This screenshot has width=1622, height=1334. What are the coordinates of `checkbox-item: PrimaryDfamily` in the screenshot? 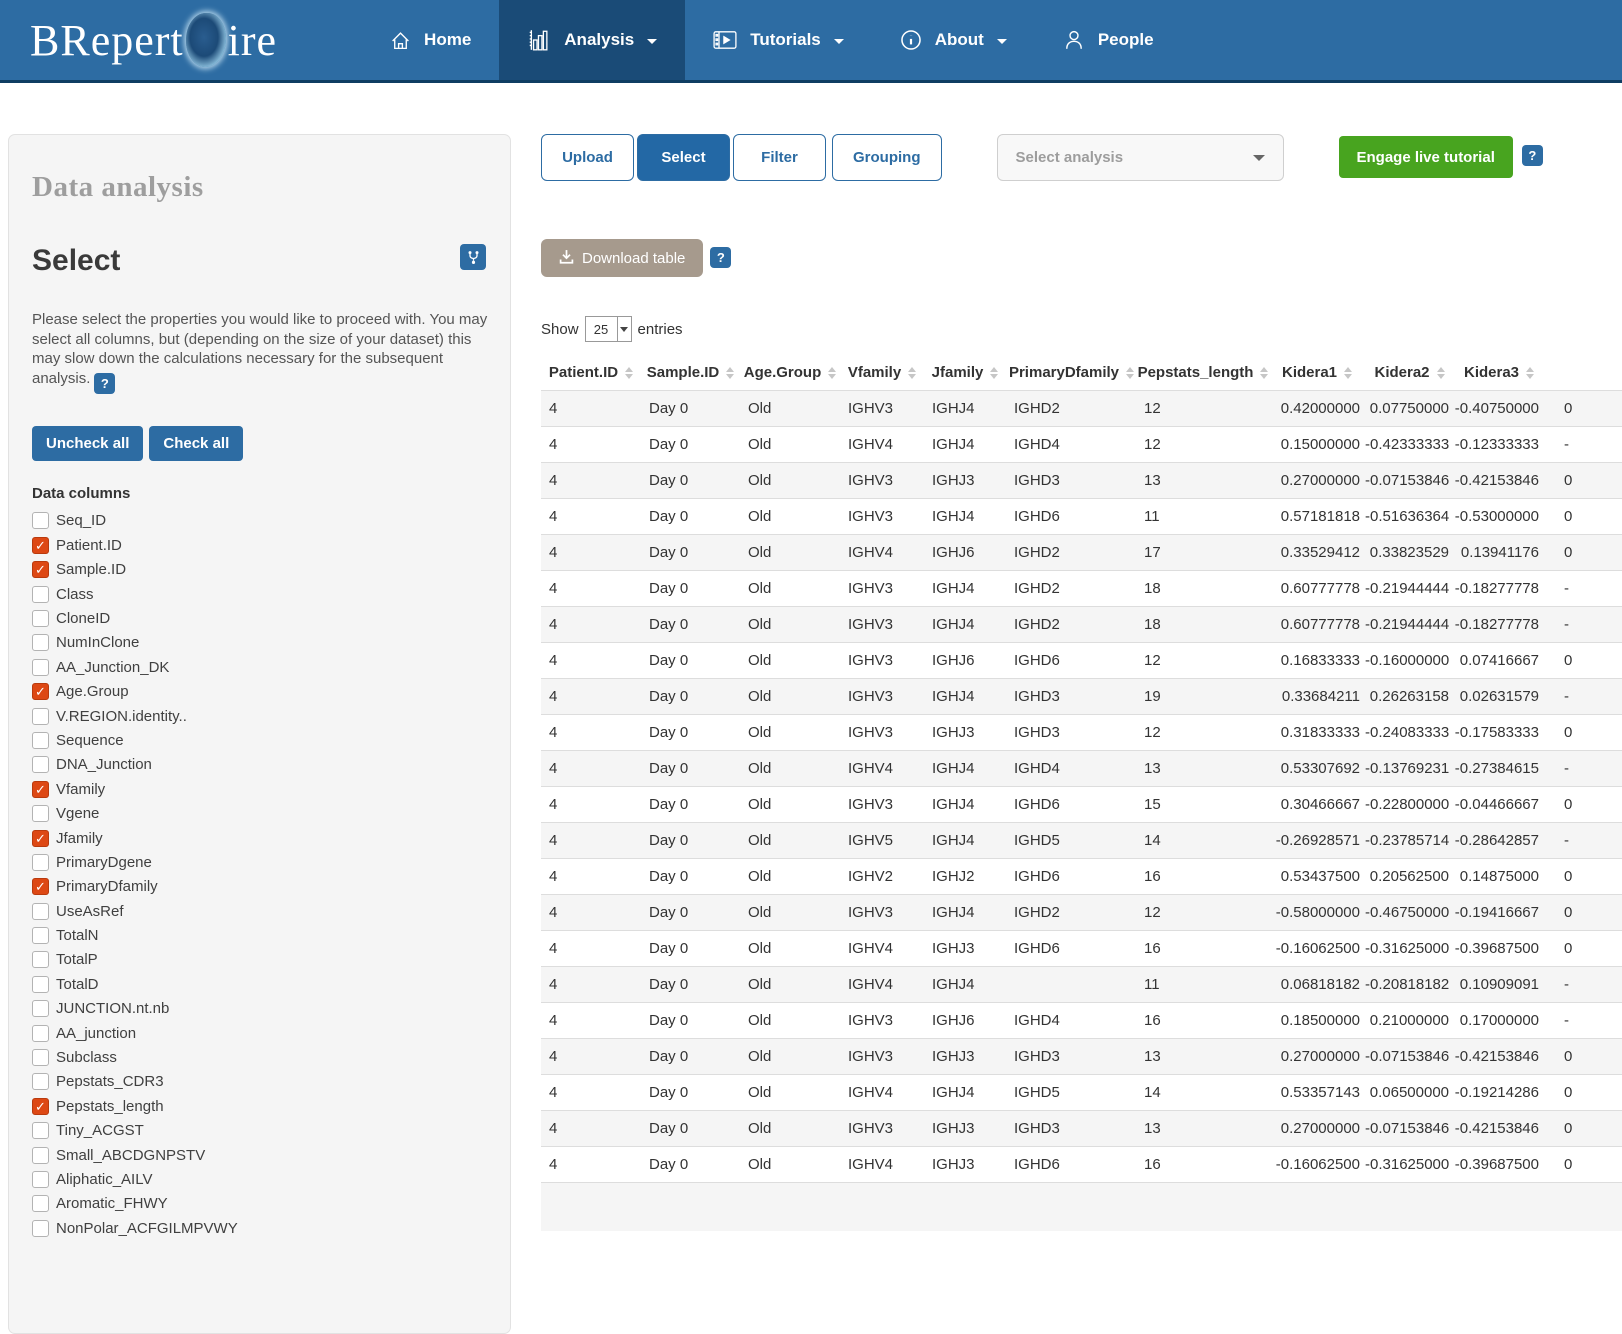 It's located at (259, 887).